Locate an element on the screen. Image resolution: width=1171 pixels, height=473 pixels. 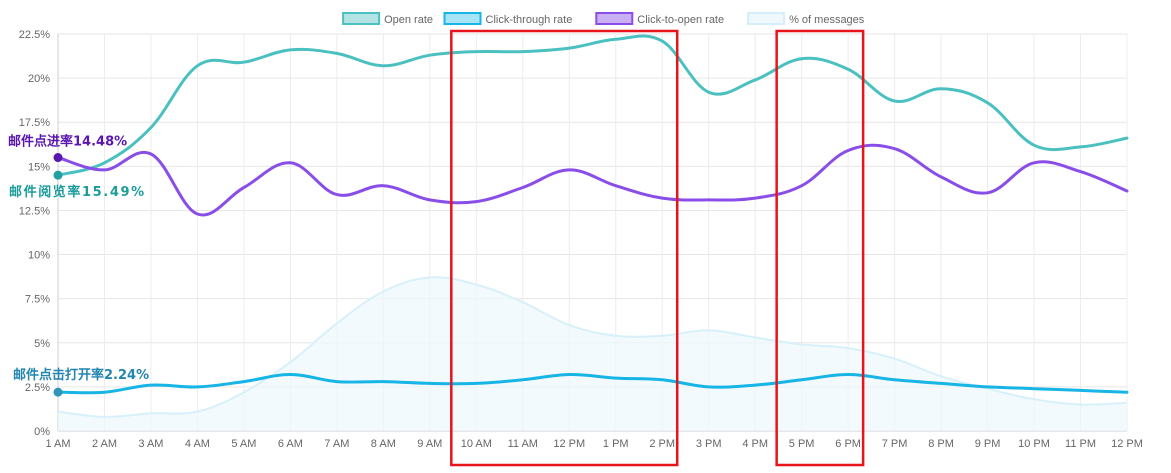
legend-label: Click-through rate is located at coordinates (529, 20).